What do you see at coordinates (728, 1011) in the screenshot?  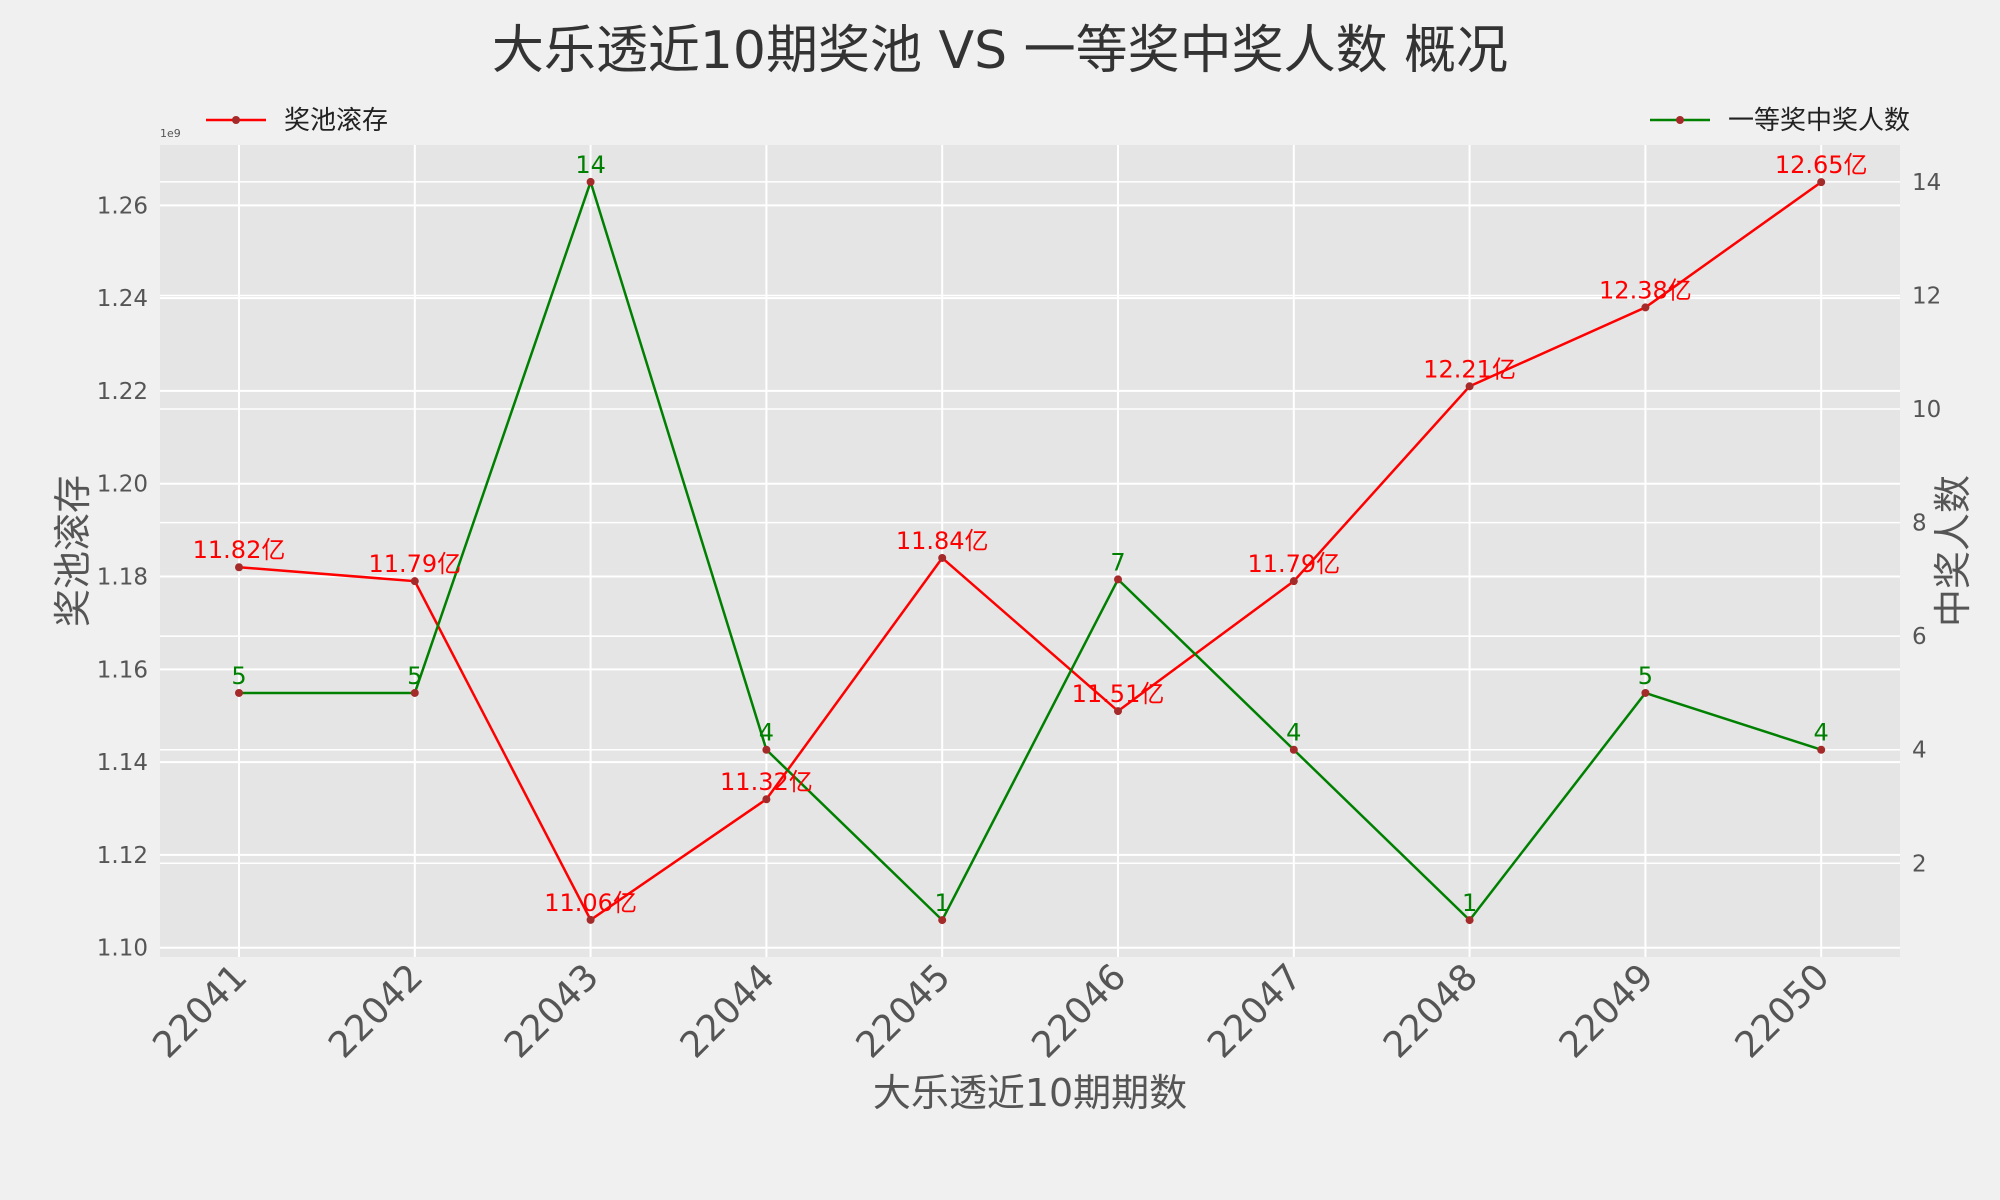 I see `x-tick-label: 22044` at bounding box center [728, 1011].